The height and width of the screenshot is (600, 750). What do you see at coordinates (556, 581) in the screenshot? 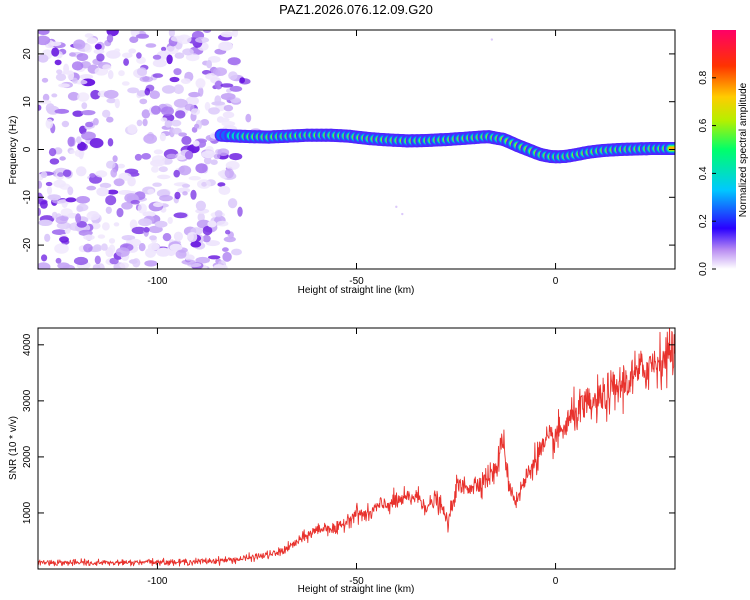
I see `snr-xtick-label: 0` at bounding box center [556, 581].